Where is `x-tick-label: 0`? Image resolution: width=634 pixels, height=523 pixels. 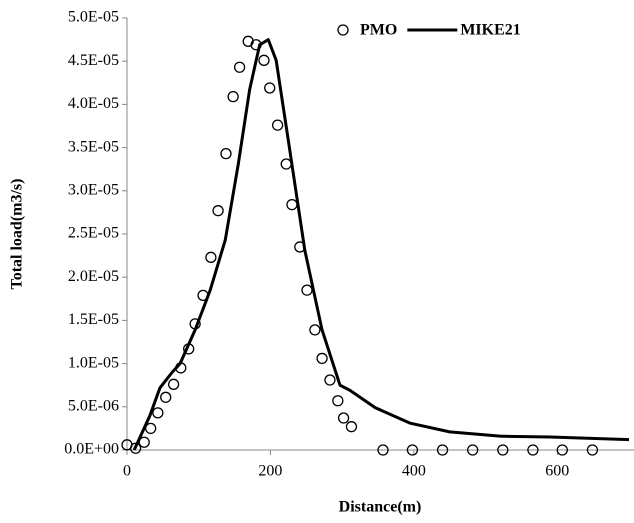 x-tick-label: 0 is located at coordinates (127, 471).